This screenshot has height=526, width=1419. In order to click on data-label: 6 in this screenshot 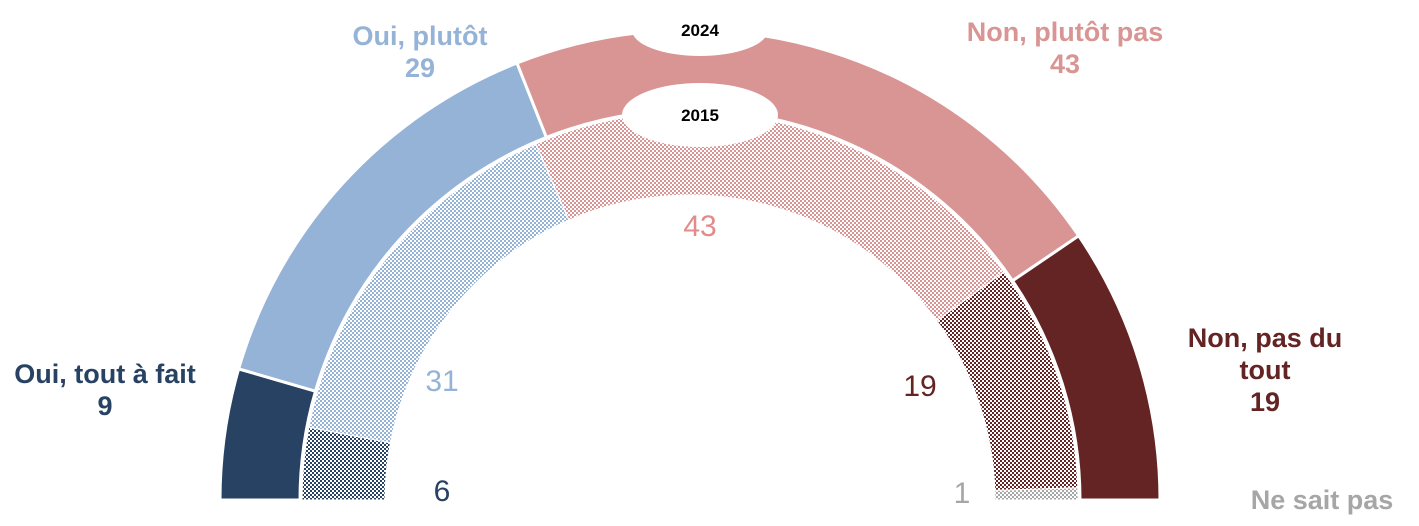, I will do `click(442, 491)`.